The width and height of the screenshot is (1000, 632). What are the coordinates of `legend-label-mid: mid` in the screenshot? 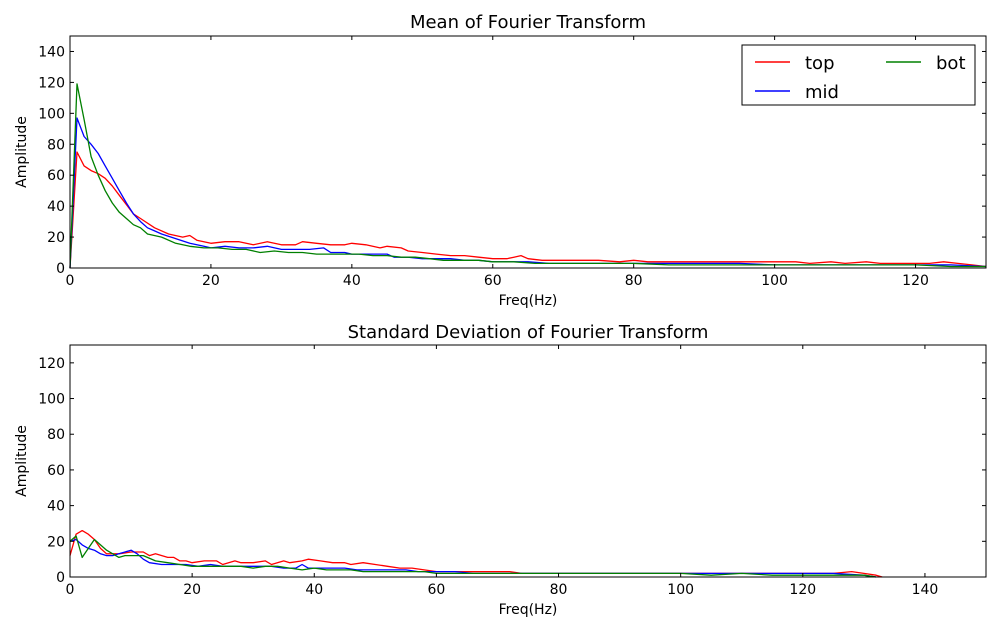 It's located at (822, 92).